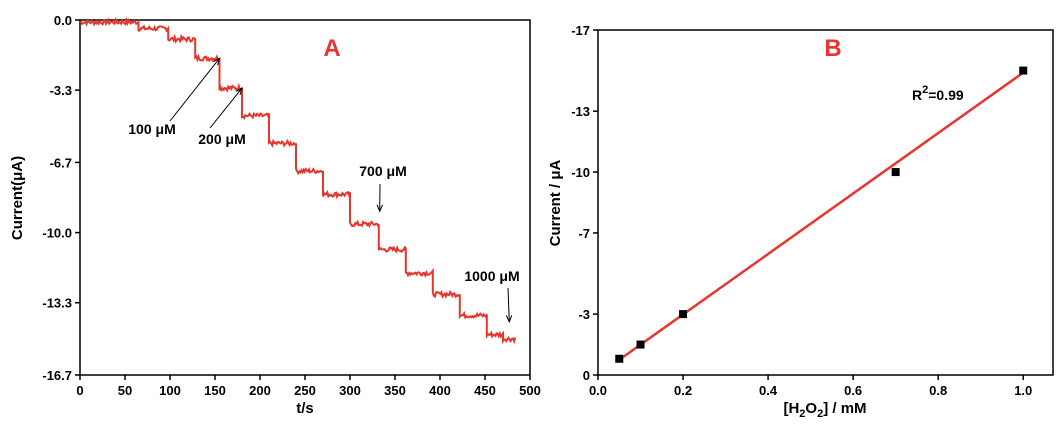 This screenshot has height=424, width=1059. Describe the element at coordinates (215, 390) in the screenshot. I see `x-tick-label: 150` at that location.